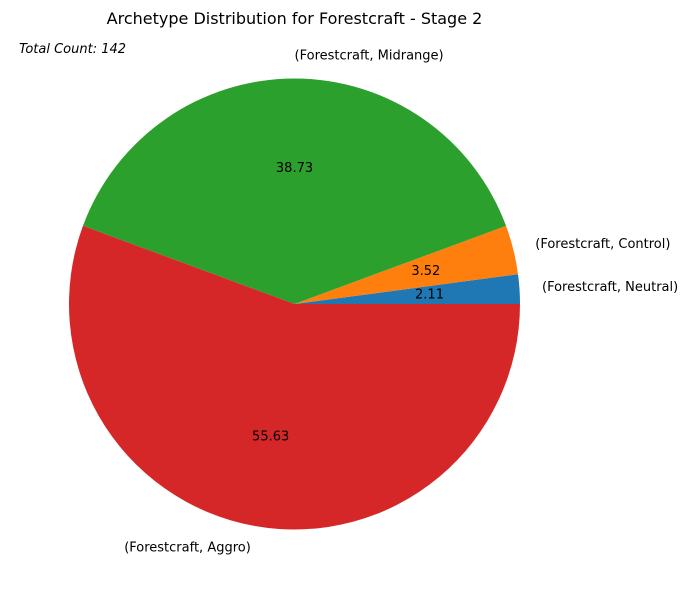 The height and width of the screenshot is (594, 699). Describe the element at coordinates (72, 49) in the screenshot. I see `total-count-annotation: Total Count: 142` at that location.